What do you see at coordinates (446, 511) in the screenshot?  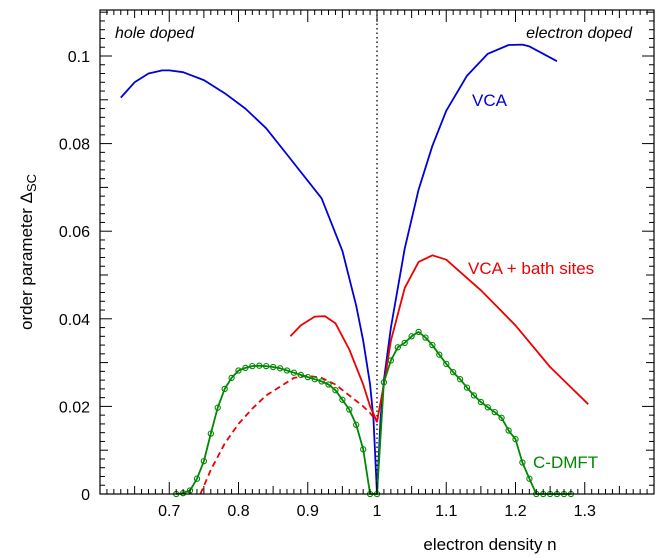 I see `x-tick-label: 1.1` at bounding box center [446, 511].